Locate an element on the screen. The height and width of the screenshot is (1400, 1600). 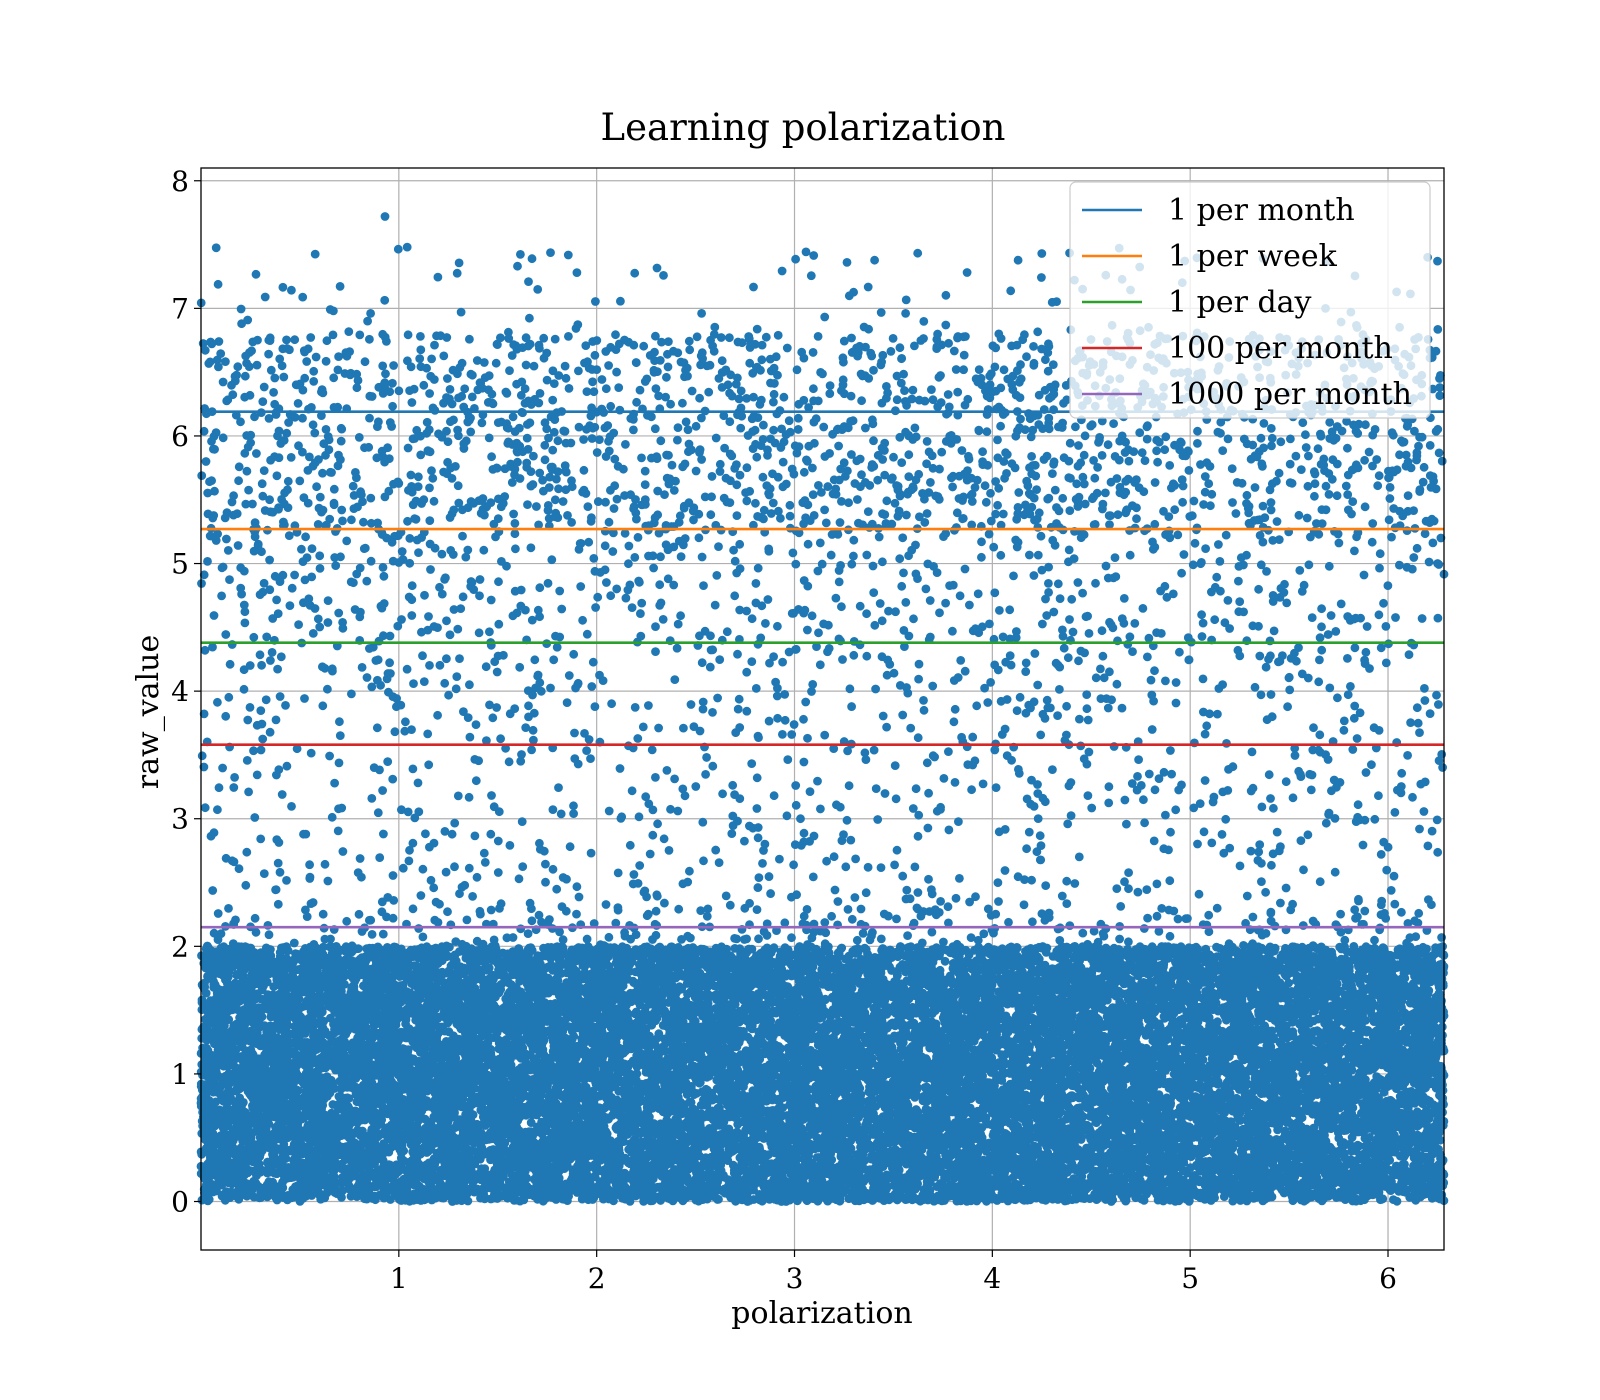
y-tick-label: 8 is located at coordinates (180, 181).